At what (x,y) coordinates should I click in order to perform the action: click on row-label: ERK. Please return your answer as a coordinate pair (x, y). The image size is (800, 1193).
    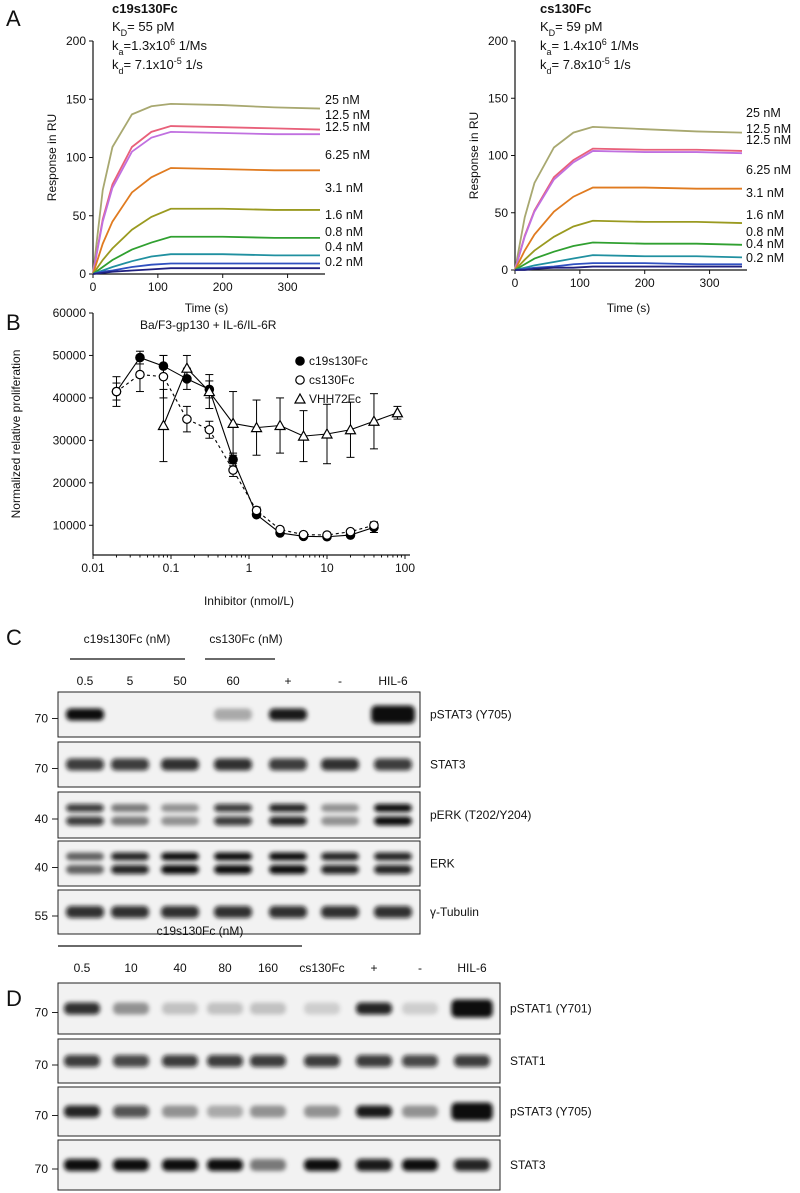
    Looking at the image, I should click on (442, 864).